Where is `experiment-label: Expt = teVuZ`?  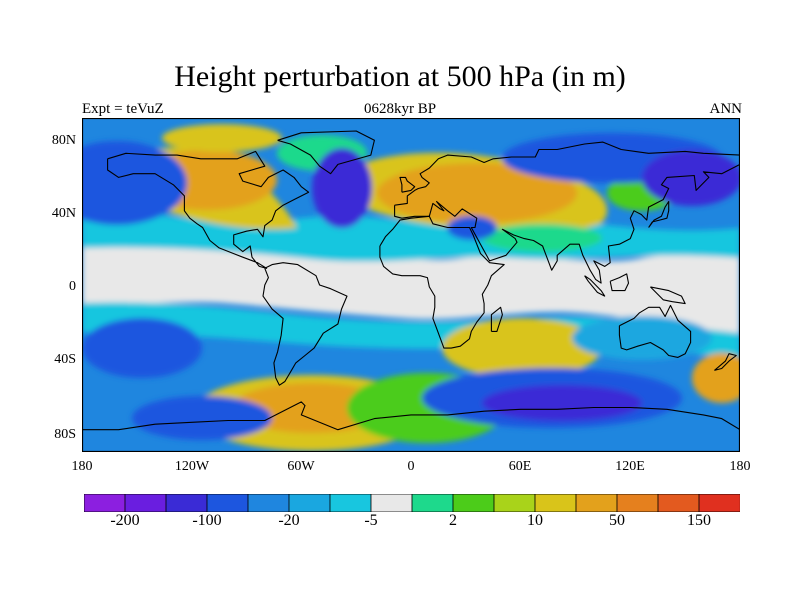 experiment-label: Expt = teVuZ is located at coordinates (123, 109).